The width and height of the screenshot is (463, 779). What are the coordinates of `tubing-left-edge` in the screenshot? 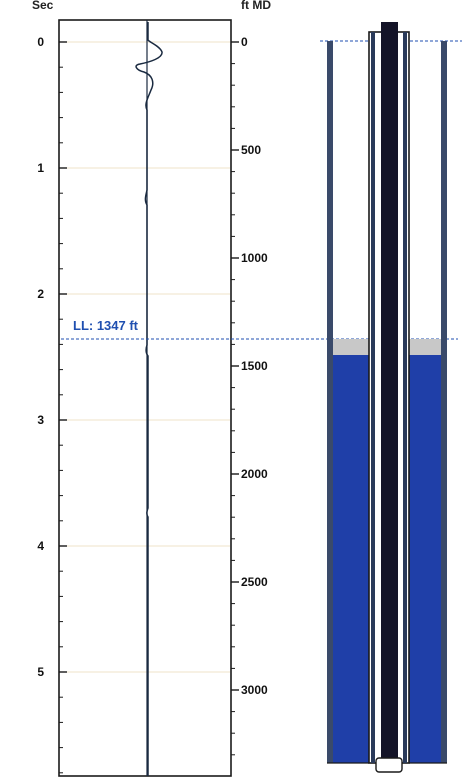 It's located at (373, 397).